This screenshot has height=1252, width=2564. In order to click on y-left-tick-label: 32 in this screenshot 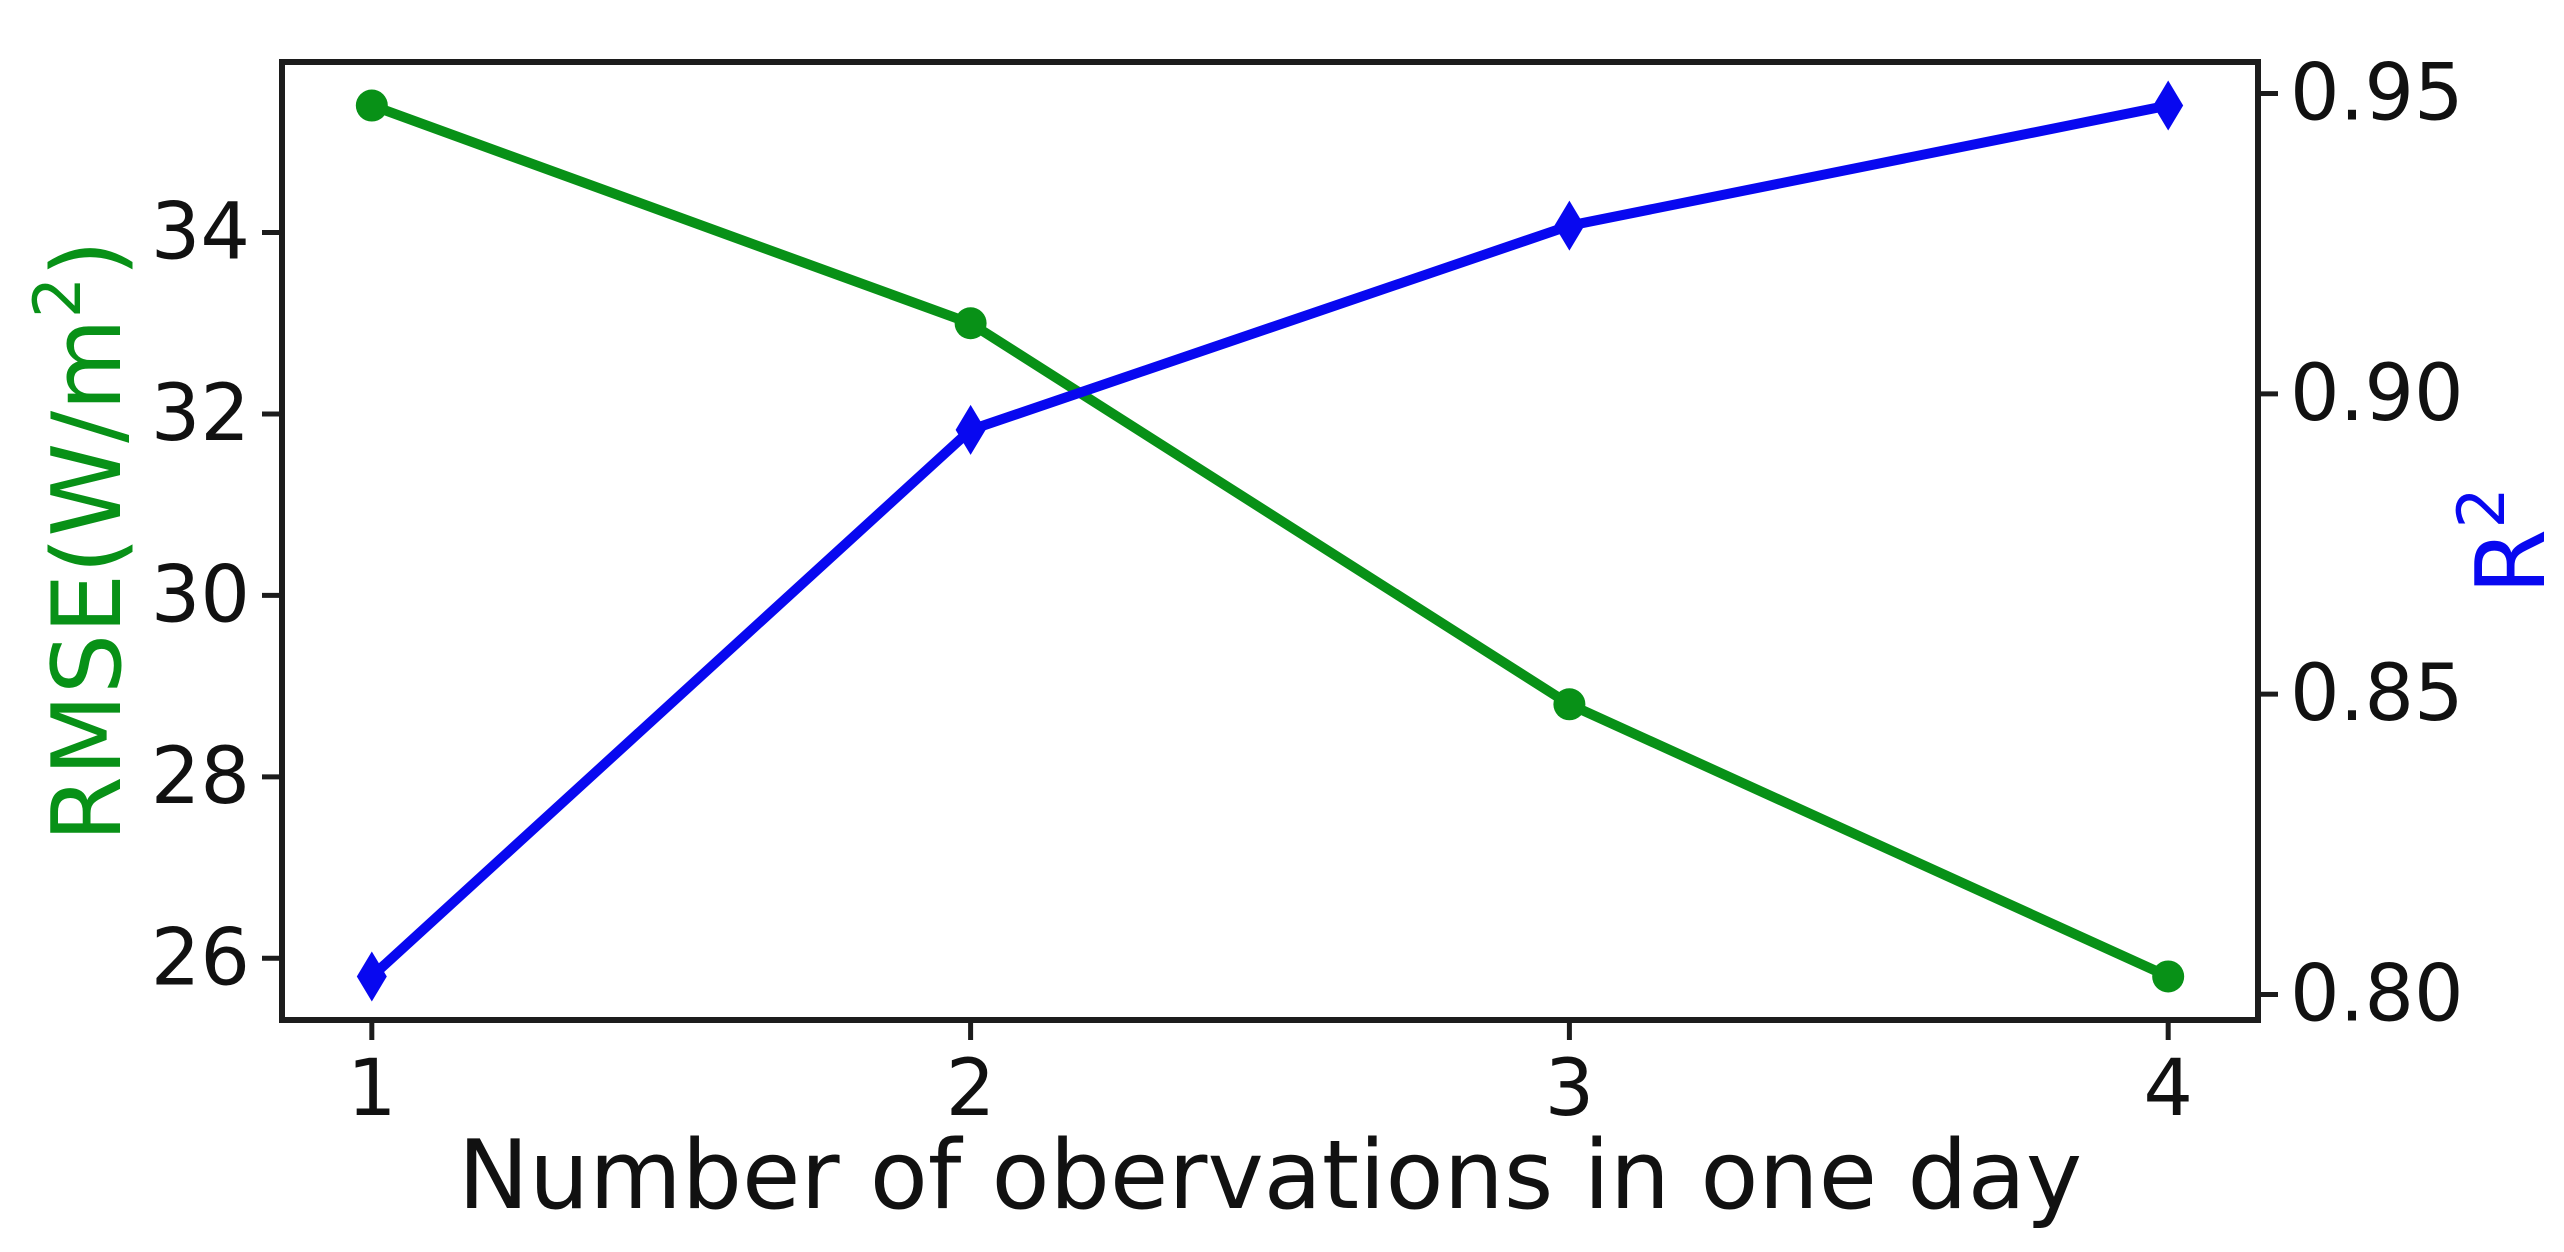, I will do `click(200, 414)`.